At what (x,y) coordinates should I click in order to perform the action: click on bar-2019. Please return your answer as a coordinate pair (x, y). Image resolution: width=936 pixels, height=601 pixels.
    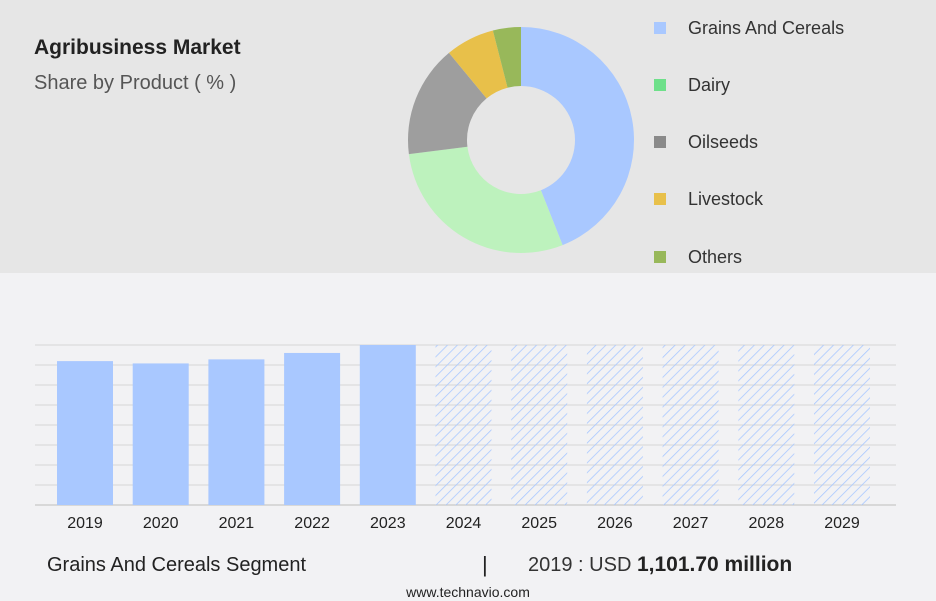
    Looking at the image, I should click on (85, 433).